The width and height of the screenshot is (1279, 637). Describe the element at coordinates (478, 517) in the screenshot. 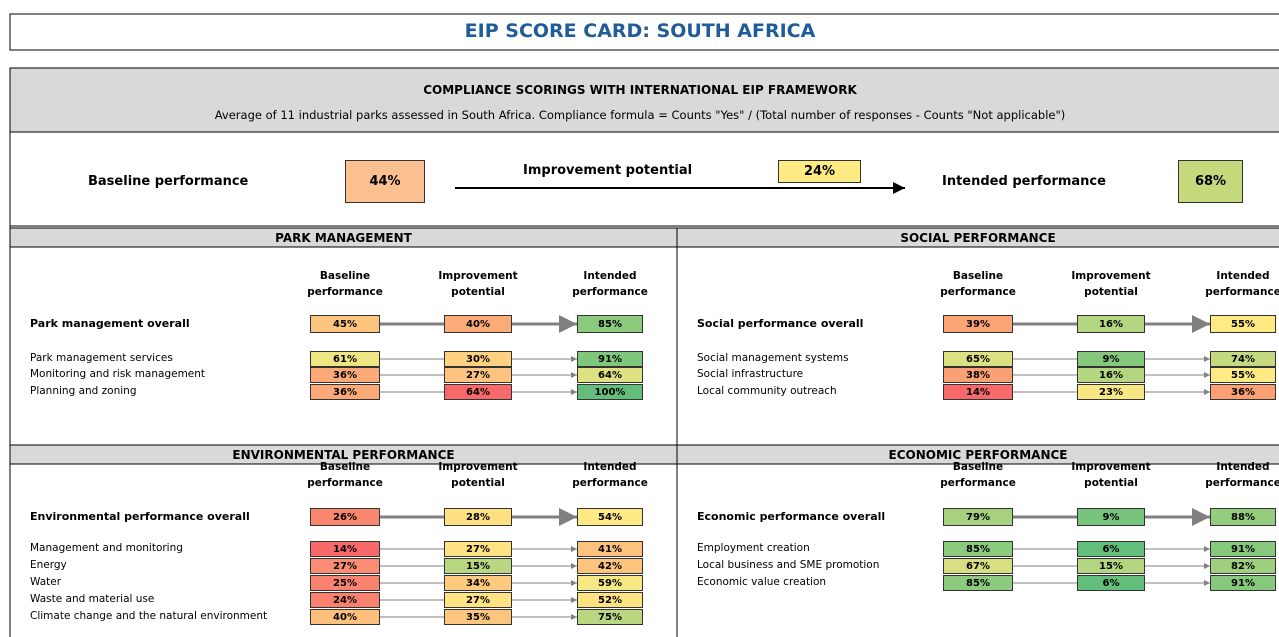

I see `score-cell: 28%` at that location.